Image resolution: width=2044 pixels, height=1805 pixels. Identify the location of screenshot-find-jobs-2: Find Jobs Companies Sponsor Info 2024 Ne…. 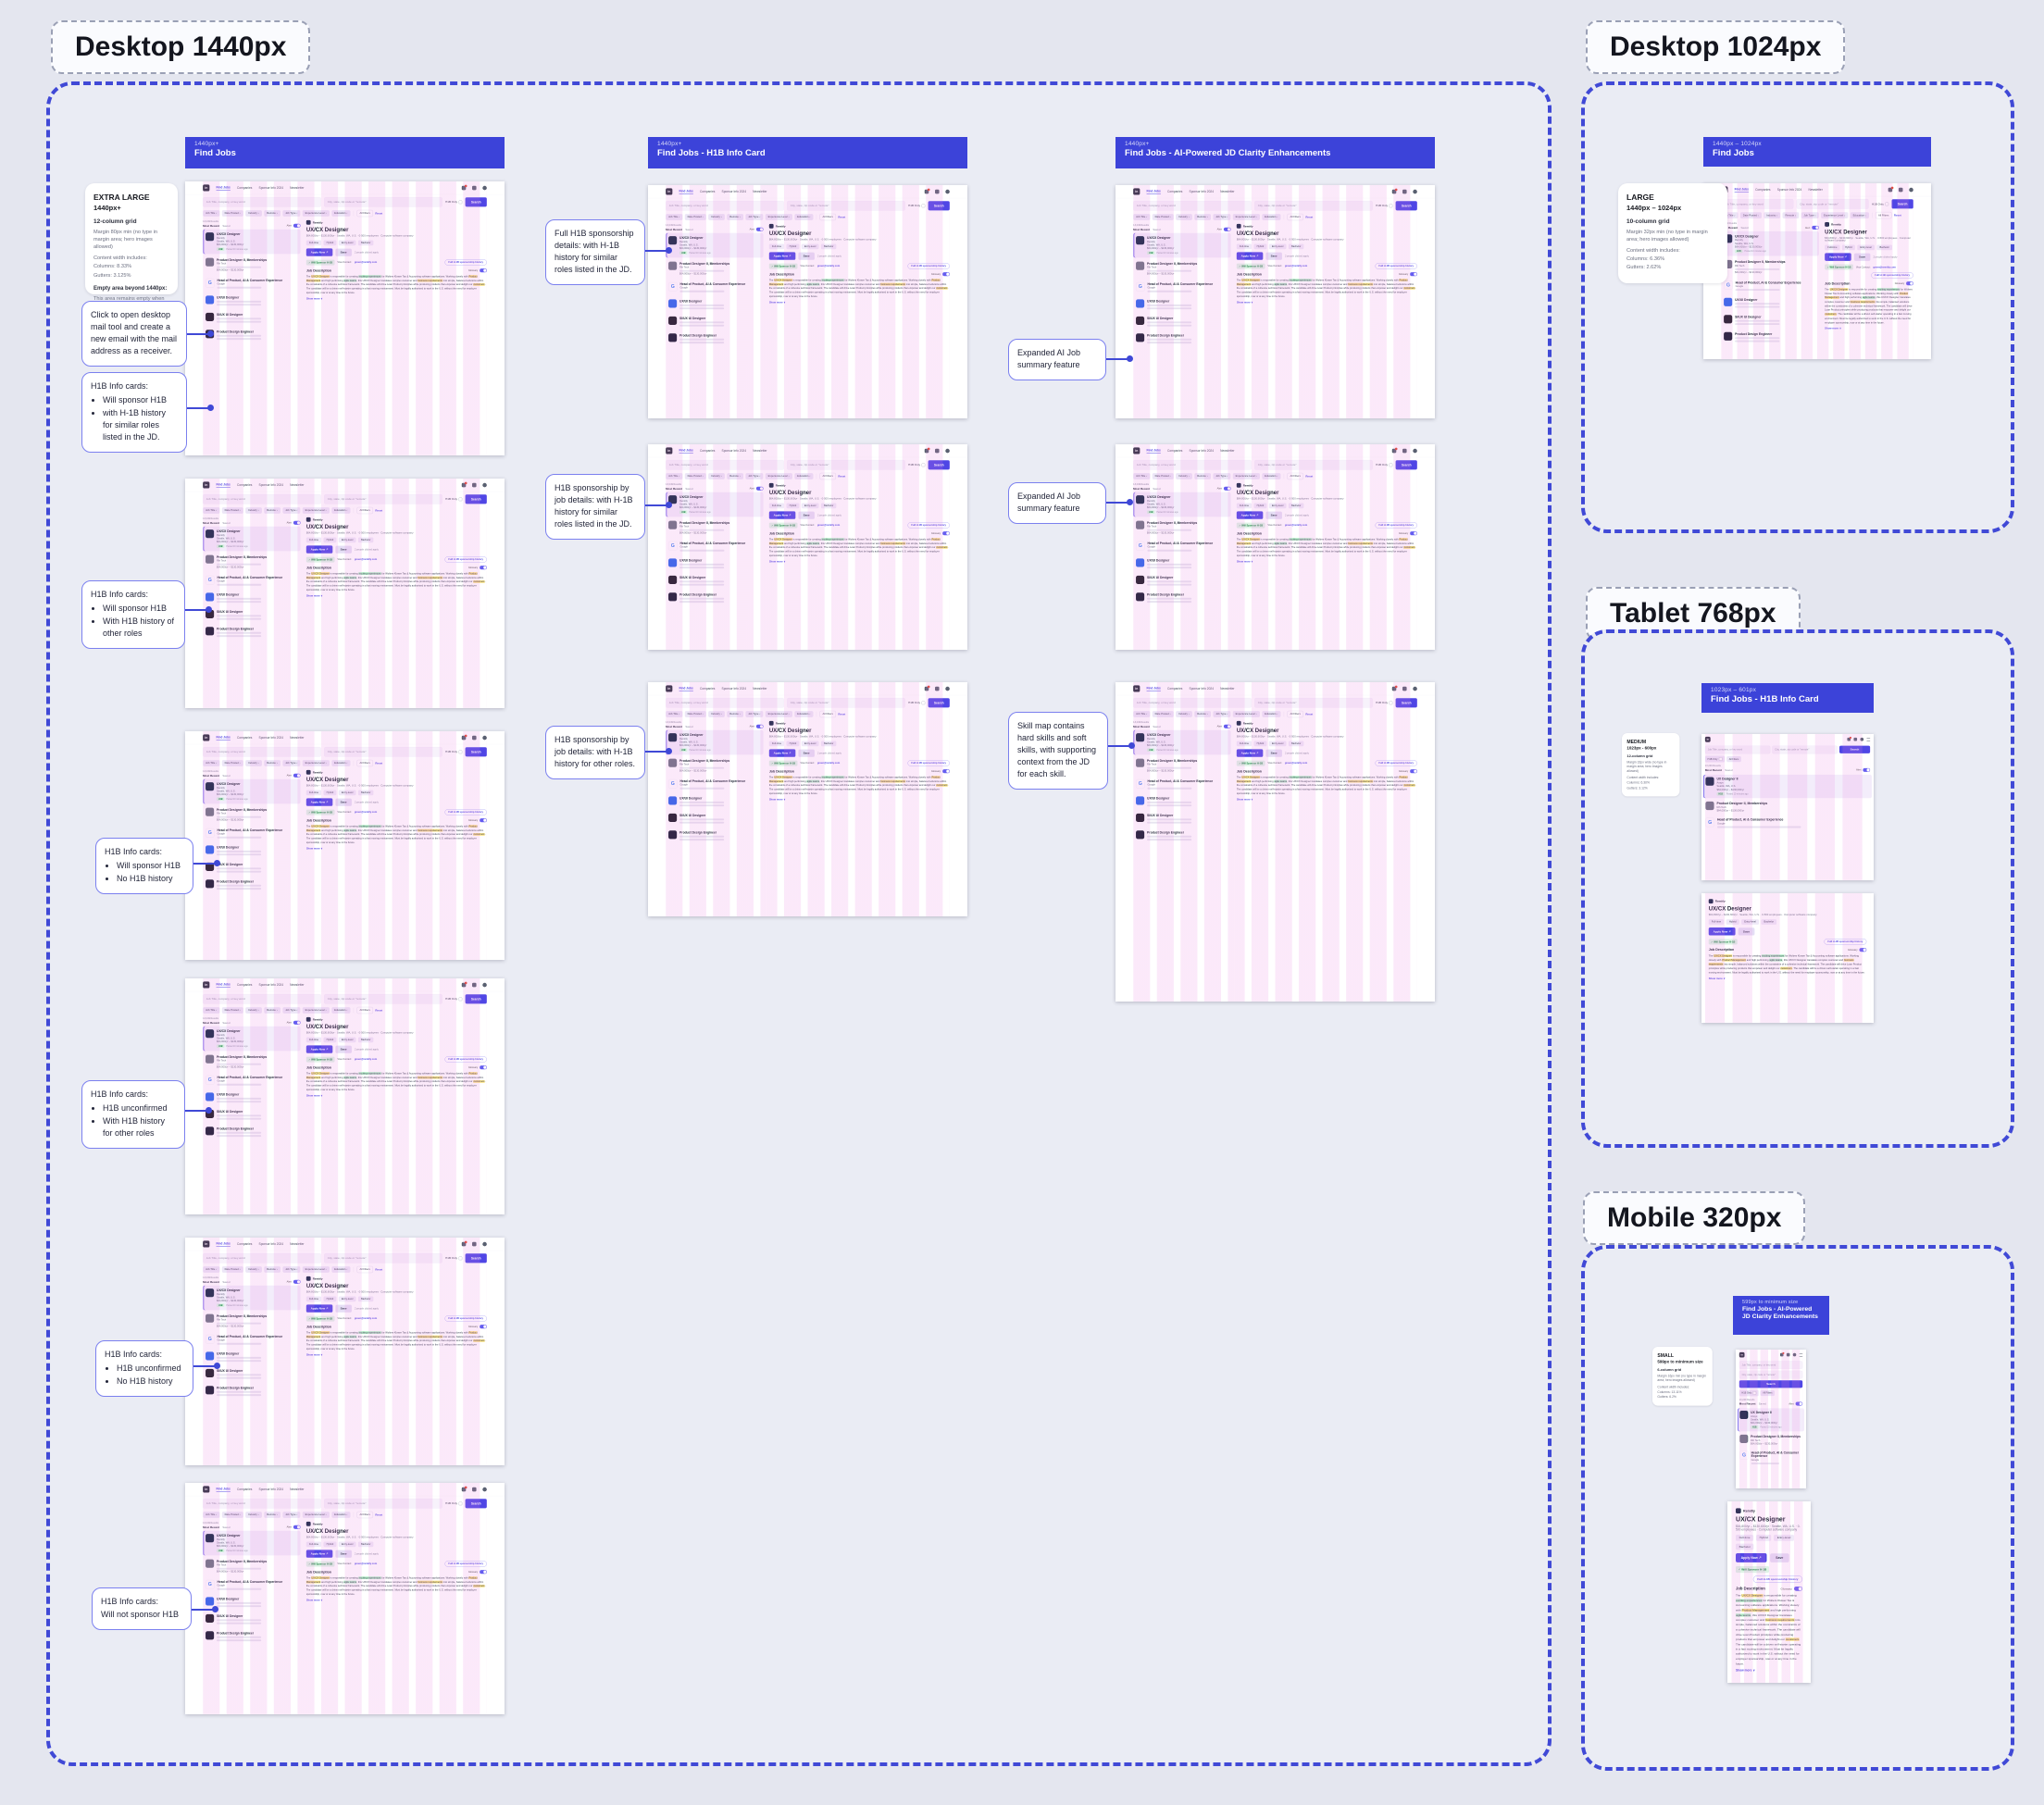
(345, 593).